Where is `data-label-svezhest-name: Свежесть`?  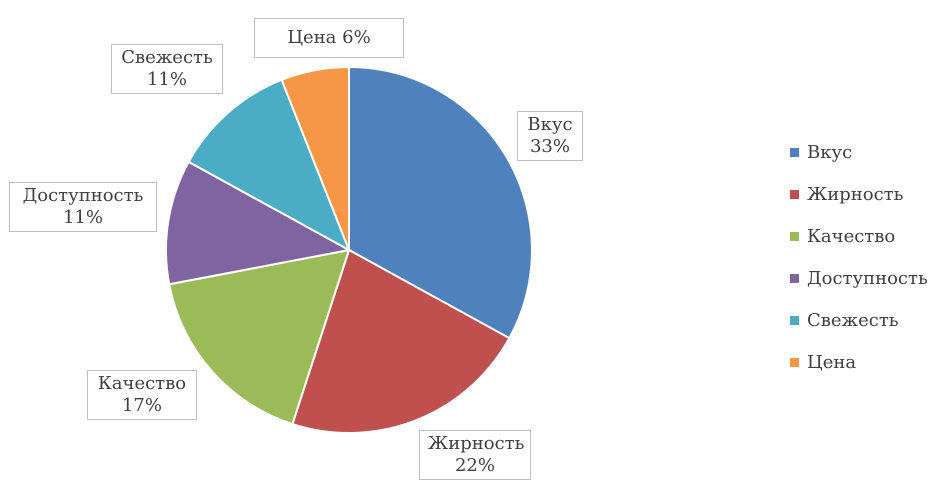
data-label-svezhest-name: Свежесть is located at coordinates (167, 57).